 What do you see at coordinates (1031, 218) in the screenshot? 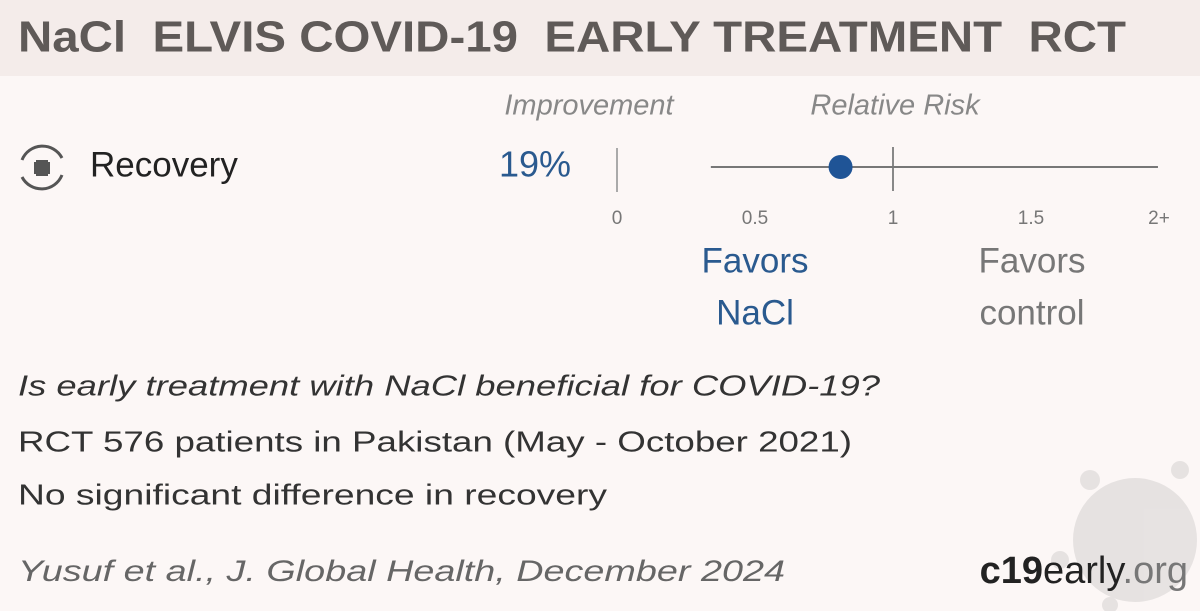
I see `x-tick-label: 1.5` at bounding box center [1031, 218].